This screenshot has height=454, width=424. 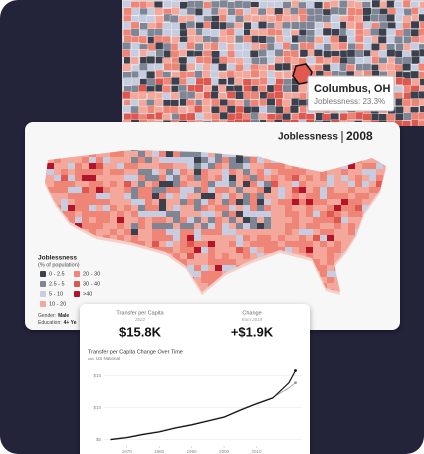 I want to click on legend-swatch, so click(x=43, y=284).